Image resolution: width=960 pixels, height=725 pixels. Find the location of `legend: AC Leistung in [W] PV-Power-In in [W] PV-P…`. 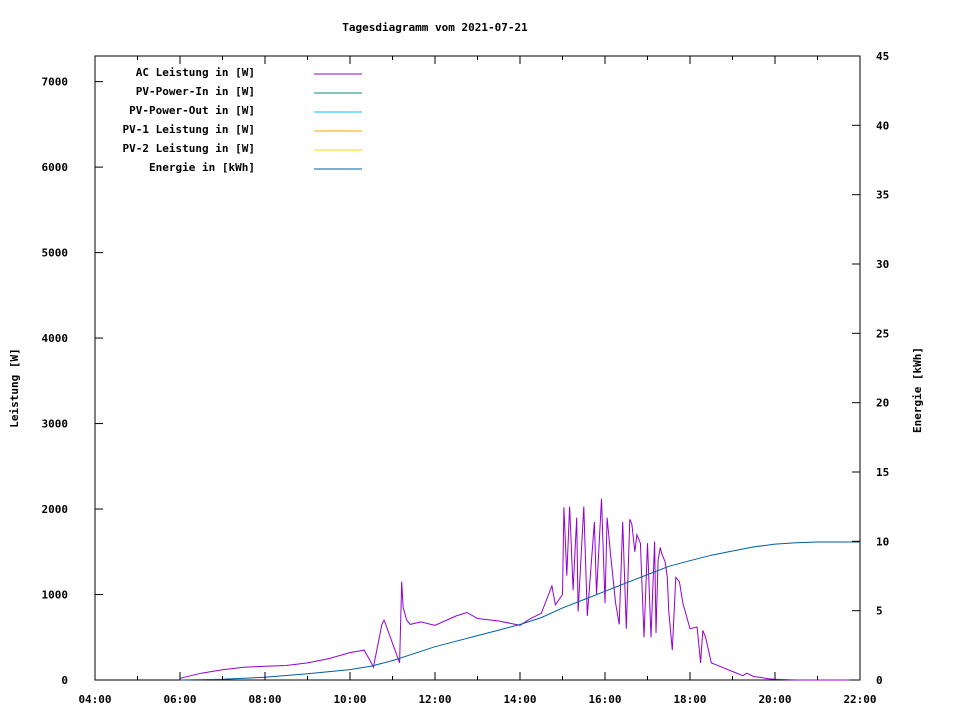

legend: AC Leistung in [W] PV-Power-In in [W] PV-P… is located at coordinates (242, 120).